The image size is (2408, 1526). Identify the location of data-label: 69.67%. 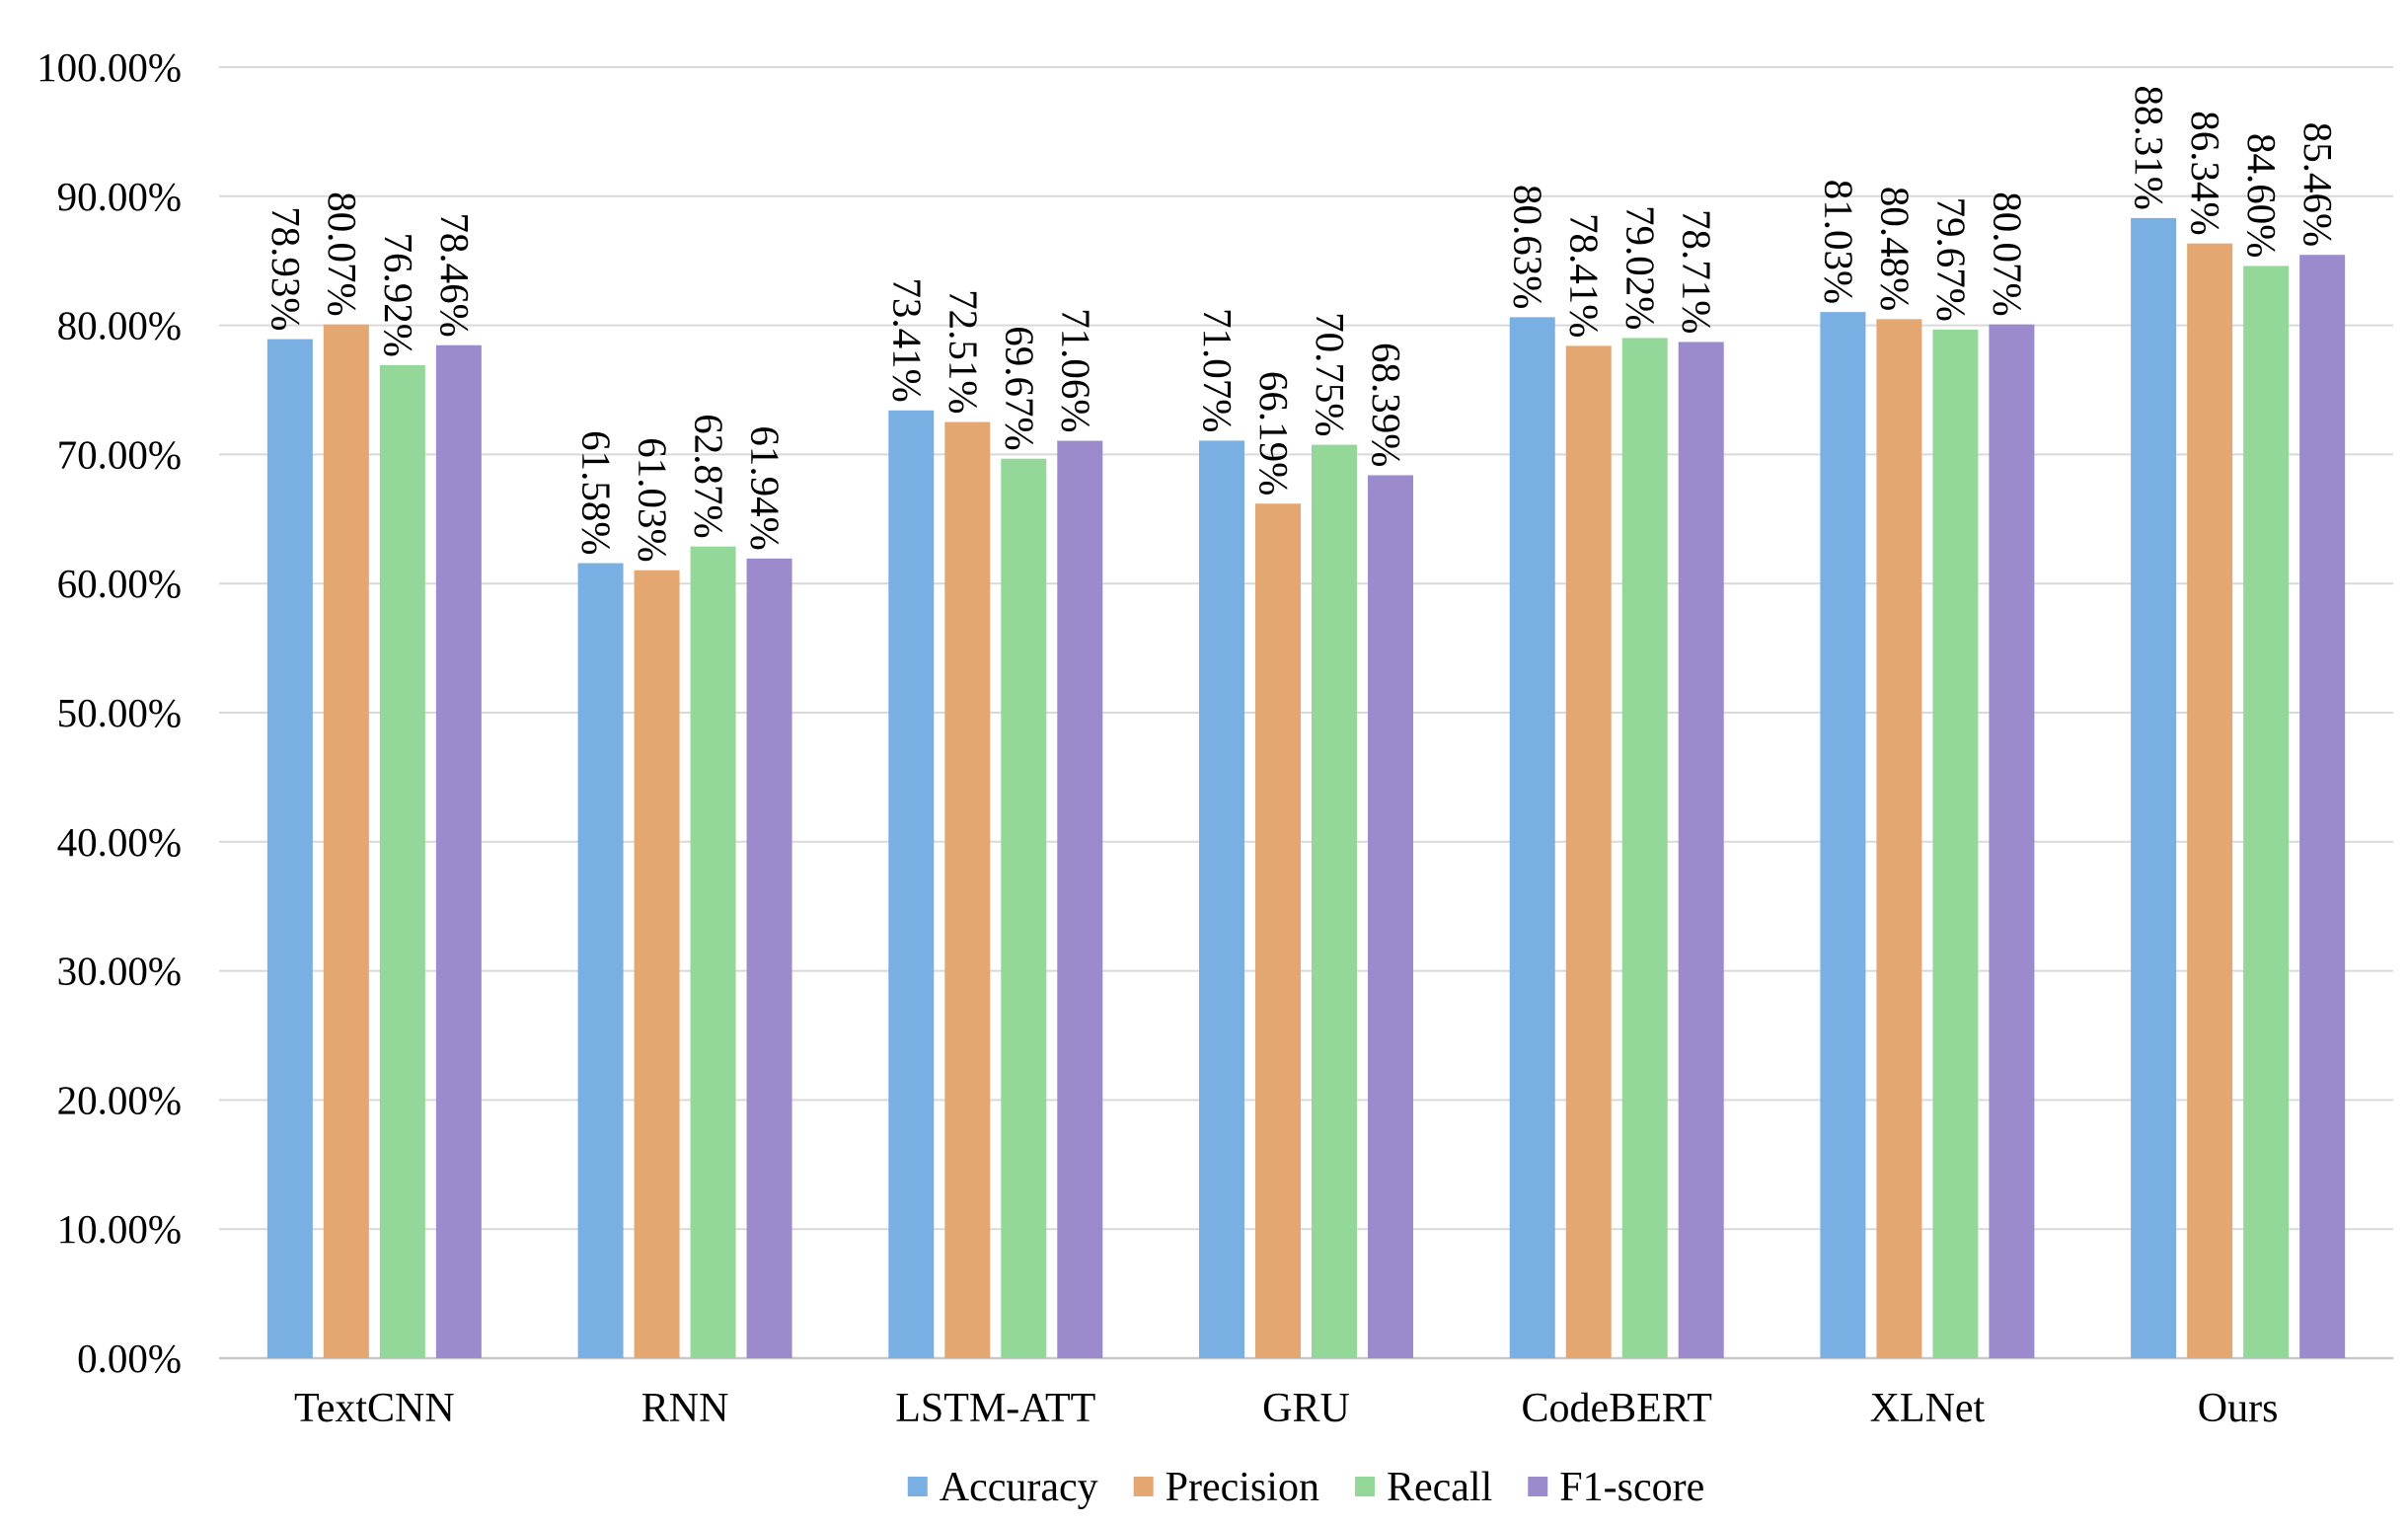
(1020, 388).